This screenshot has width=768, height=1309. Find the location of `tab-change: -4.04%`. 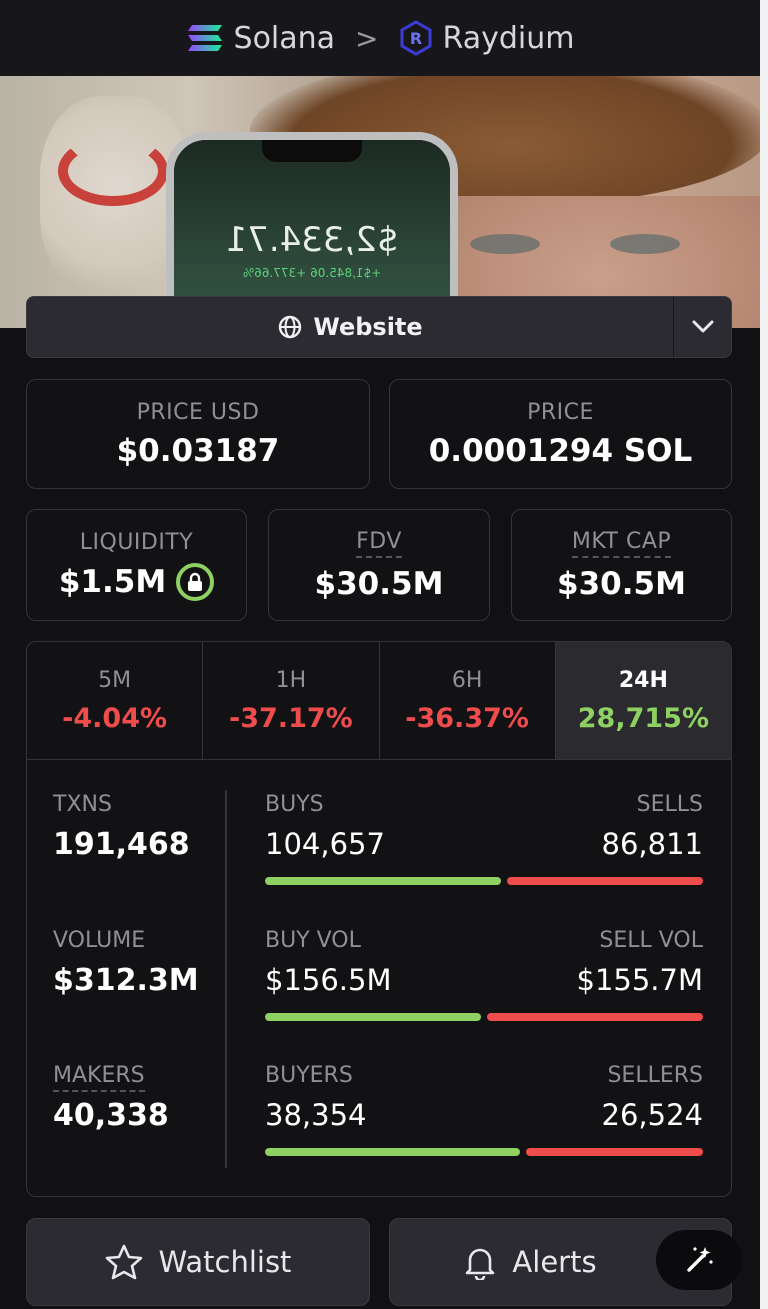

tab-change: -4.04% is located at coordinates (115, 718).